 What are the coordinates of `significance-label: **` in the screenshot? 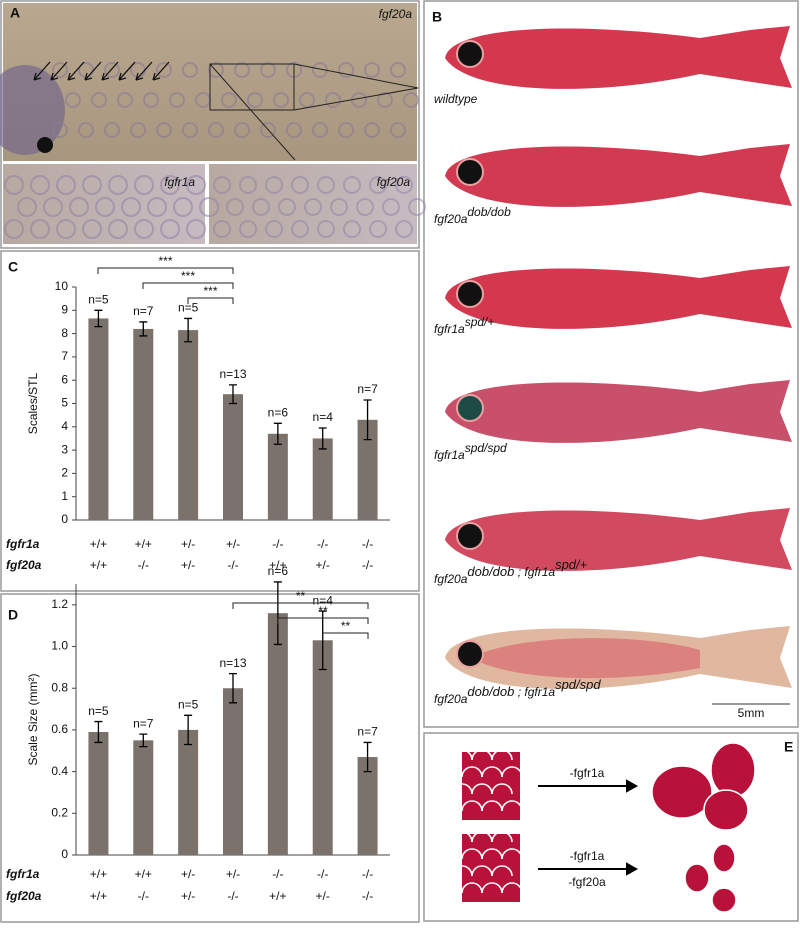 It's located at (346, 626).